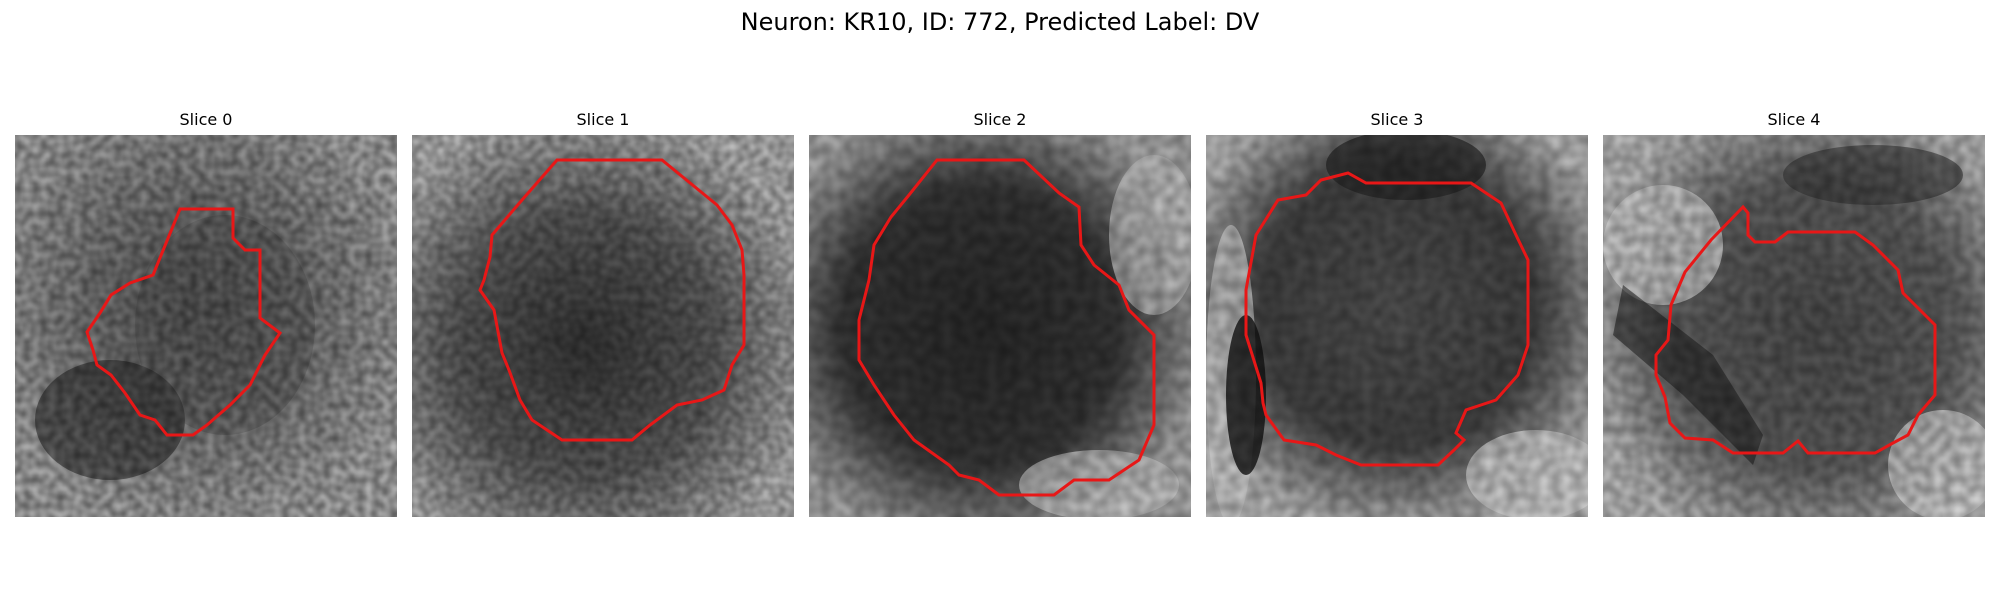 The image size is (2000, 600). I want to click on slice-title-1: Slice 1, so click(603, 119).